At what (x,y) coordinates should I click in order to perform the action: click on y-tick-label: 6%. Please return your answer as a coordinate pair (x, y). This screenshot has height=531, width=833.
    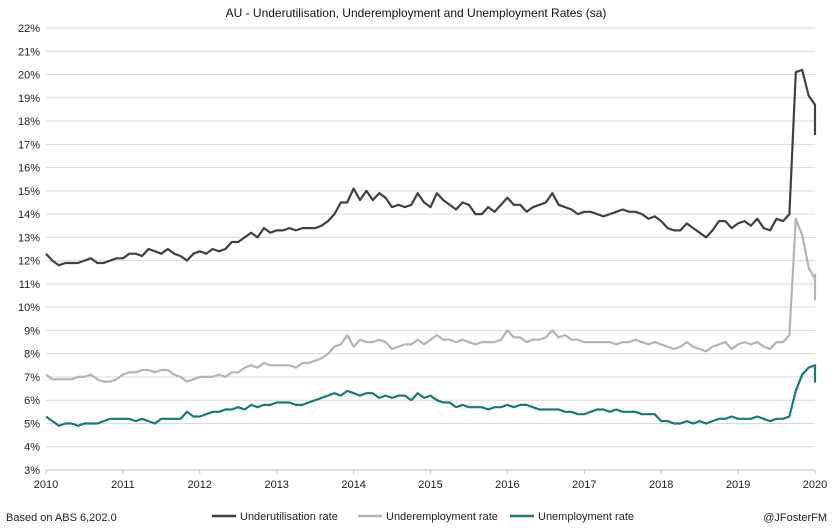
    Looking at the image, I should click on (32, 401).